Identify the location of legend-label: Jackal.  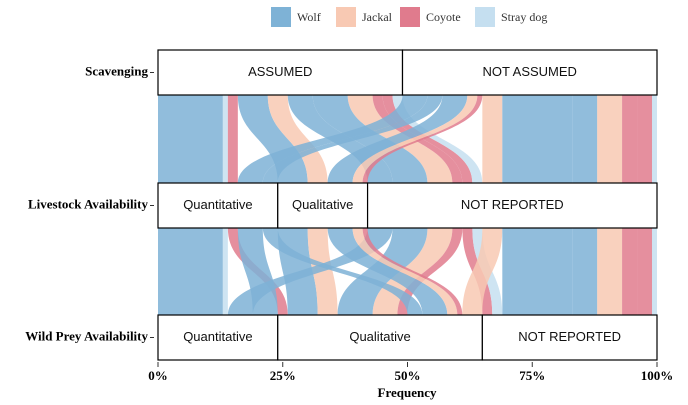
(377, 17).